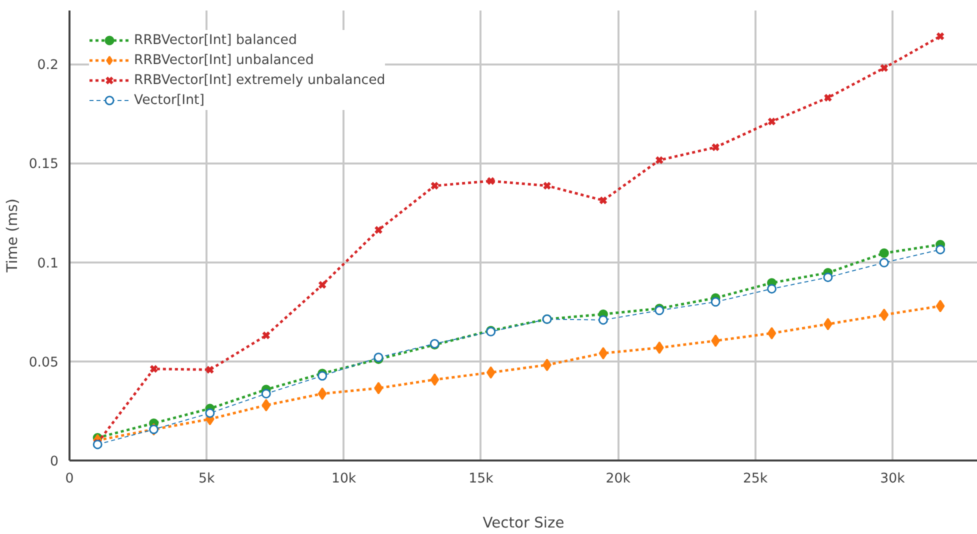 This screenshot has height=534, width=977. Describe the element at coordinates (215, 40) in the screenshot. I see `legend-label: RRBVector[Int] balanced` at that location.